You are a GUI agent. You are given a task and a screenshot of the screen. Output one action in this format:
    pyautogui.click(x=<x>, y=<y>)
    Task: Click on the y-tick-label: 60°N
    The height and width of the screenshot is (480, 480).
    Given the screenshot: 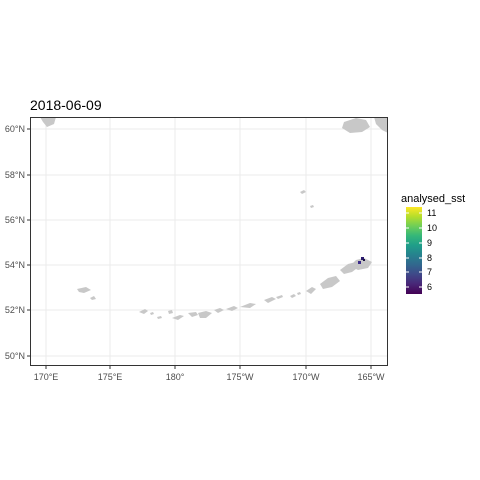 What is the action you would take?
    pyautogui.click(x=15, y=129)
    